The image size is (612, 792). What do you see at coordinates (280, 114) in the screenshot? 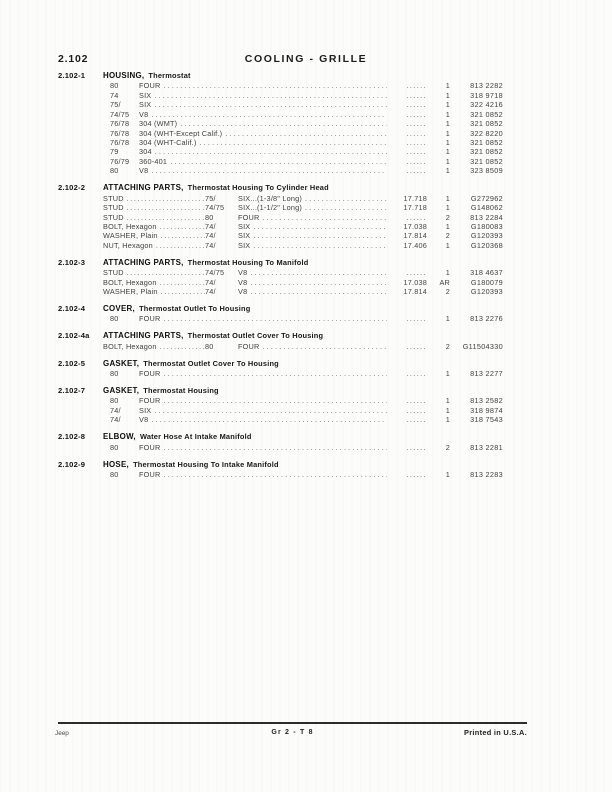
I see `part-row: 74/75 V8...... 1 321 0852` at bounding box center [280, 114].